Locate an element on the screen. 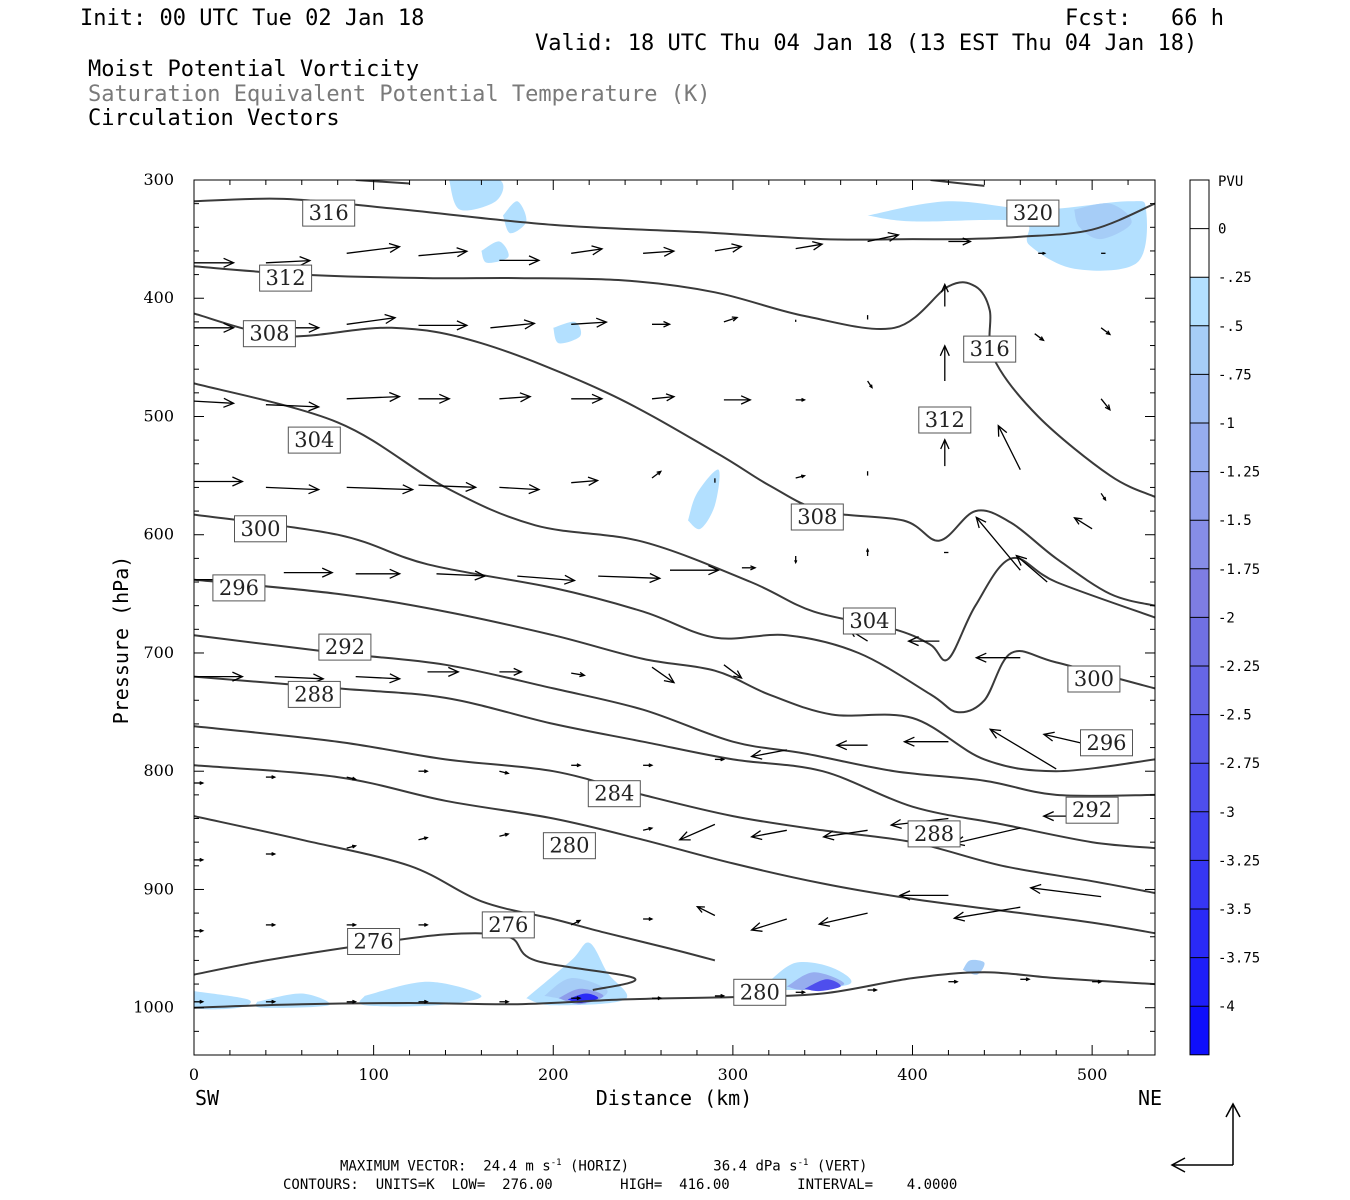  contour-label: 304 is located at coordinates (869, 621).